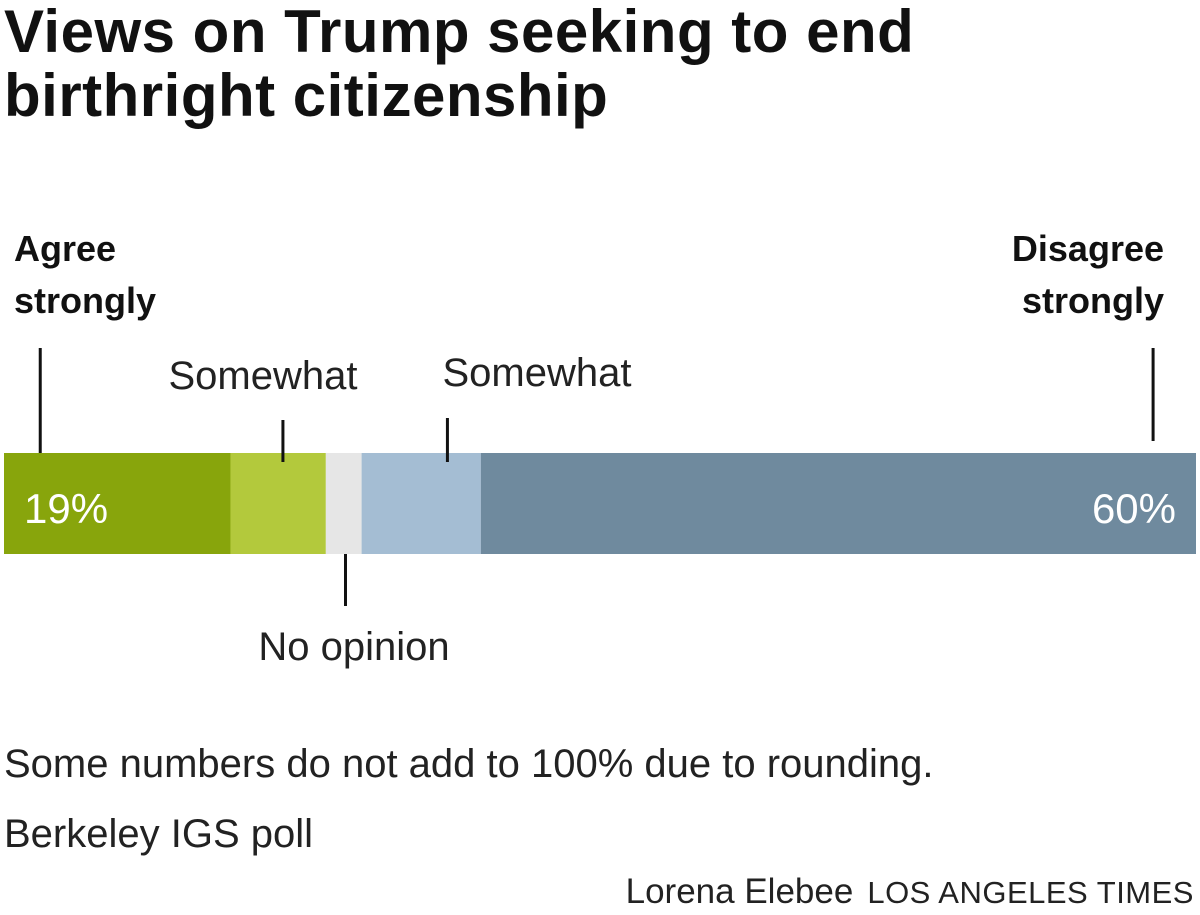 This screenshot has width=1200, height=915. I want to click on agree-somewhat-label: Somewhat, so click(263, 376).